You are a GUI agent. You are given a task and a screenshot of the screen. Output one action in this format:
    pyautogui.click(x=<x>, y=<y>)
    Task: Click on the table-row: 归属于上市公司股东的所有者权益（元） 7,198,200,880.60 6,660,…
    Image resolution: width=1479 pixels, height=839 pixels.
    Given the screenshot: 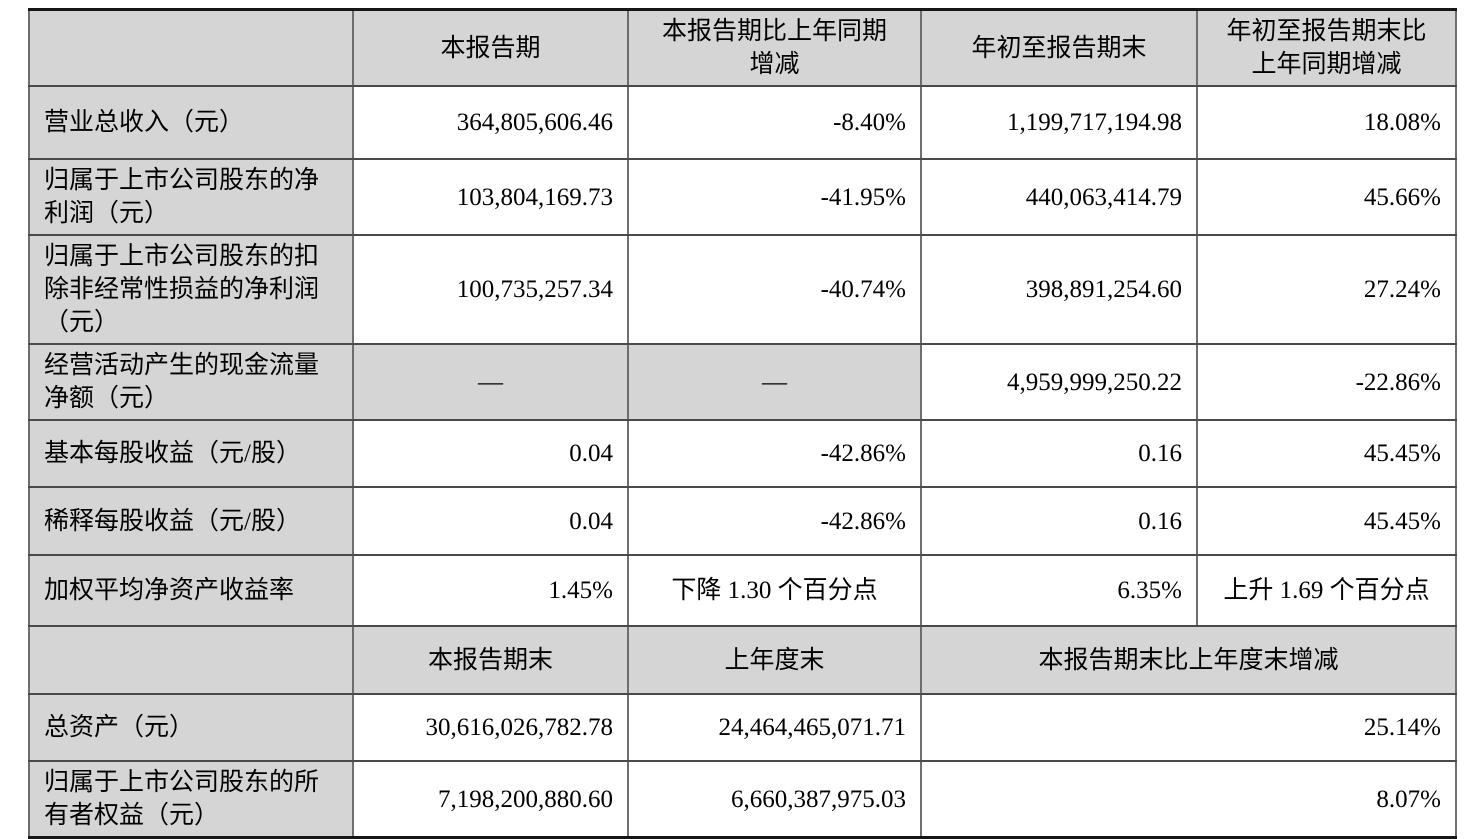 What is the action you would take?
    pyautogui.click(x=742, y=799)
    